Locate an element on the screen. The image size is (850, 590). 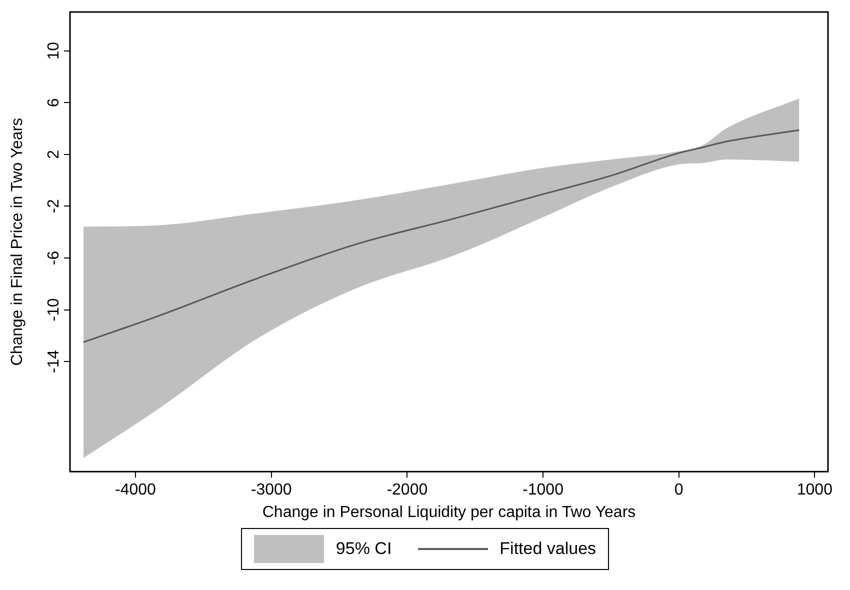
y-axis-title: Change in Final Price in Two Years is located at coordinates (17, 242).